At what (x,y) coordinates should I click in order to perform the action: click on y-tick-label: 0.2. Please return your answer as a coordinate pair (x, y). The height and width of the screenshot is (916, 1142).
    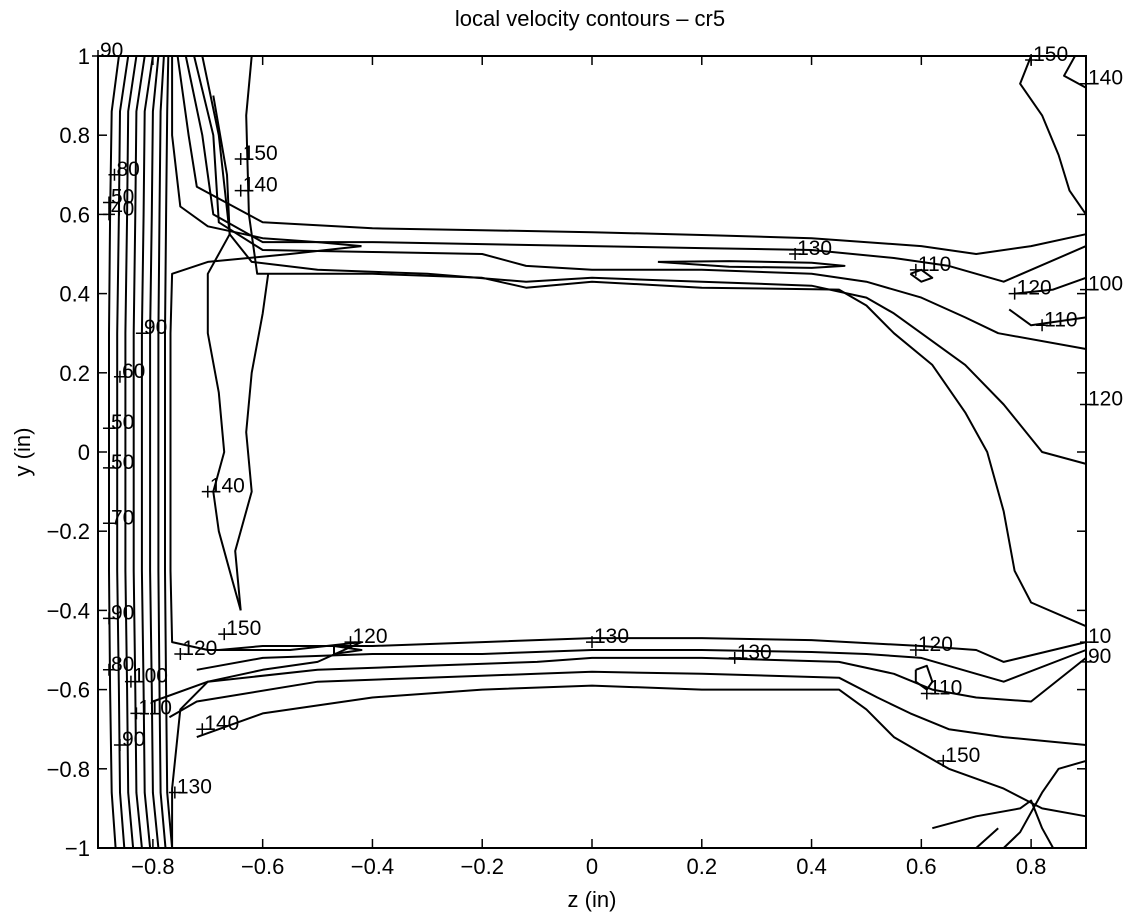
    Looking at the image, I should click on (74, 373).